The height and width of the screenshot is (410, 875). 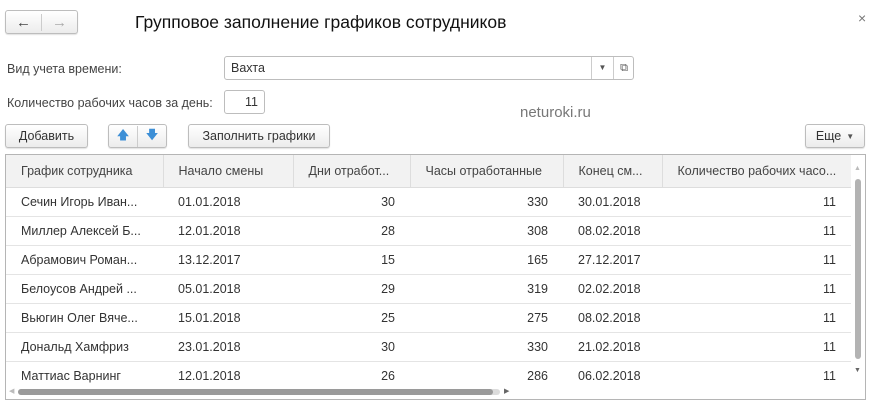 What do you see at coordinates (487, 171) in the screenshot?
I see `col-hours: Часы отработанные` at bounding box center [487, 171].